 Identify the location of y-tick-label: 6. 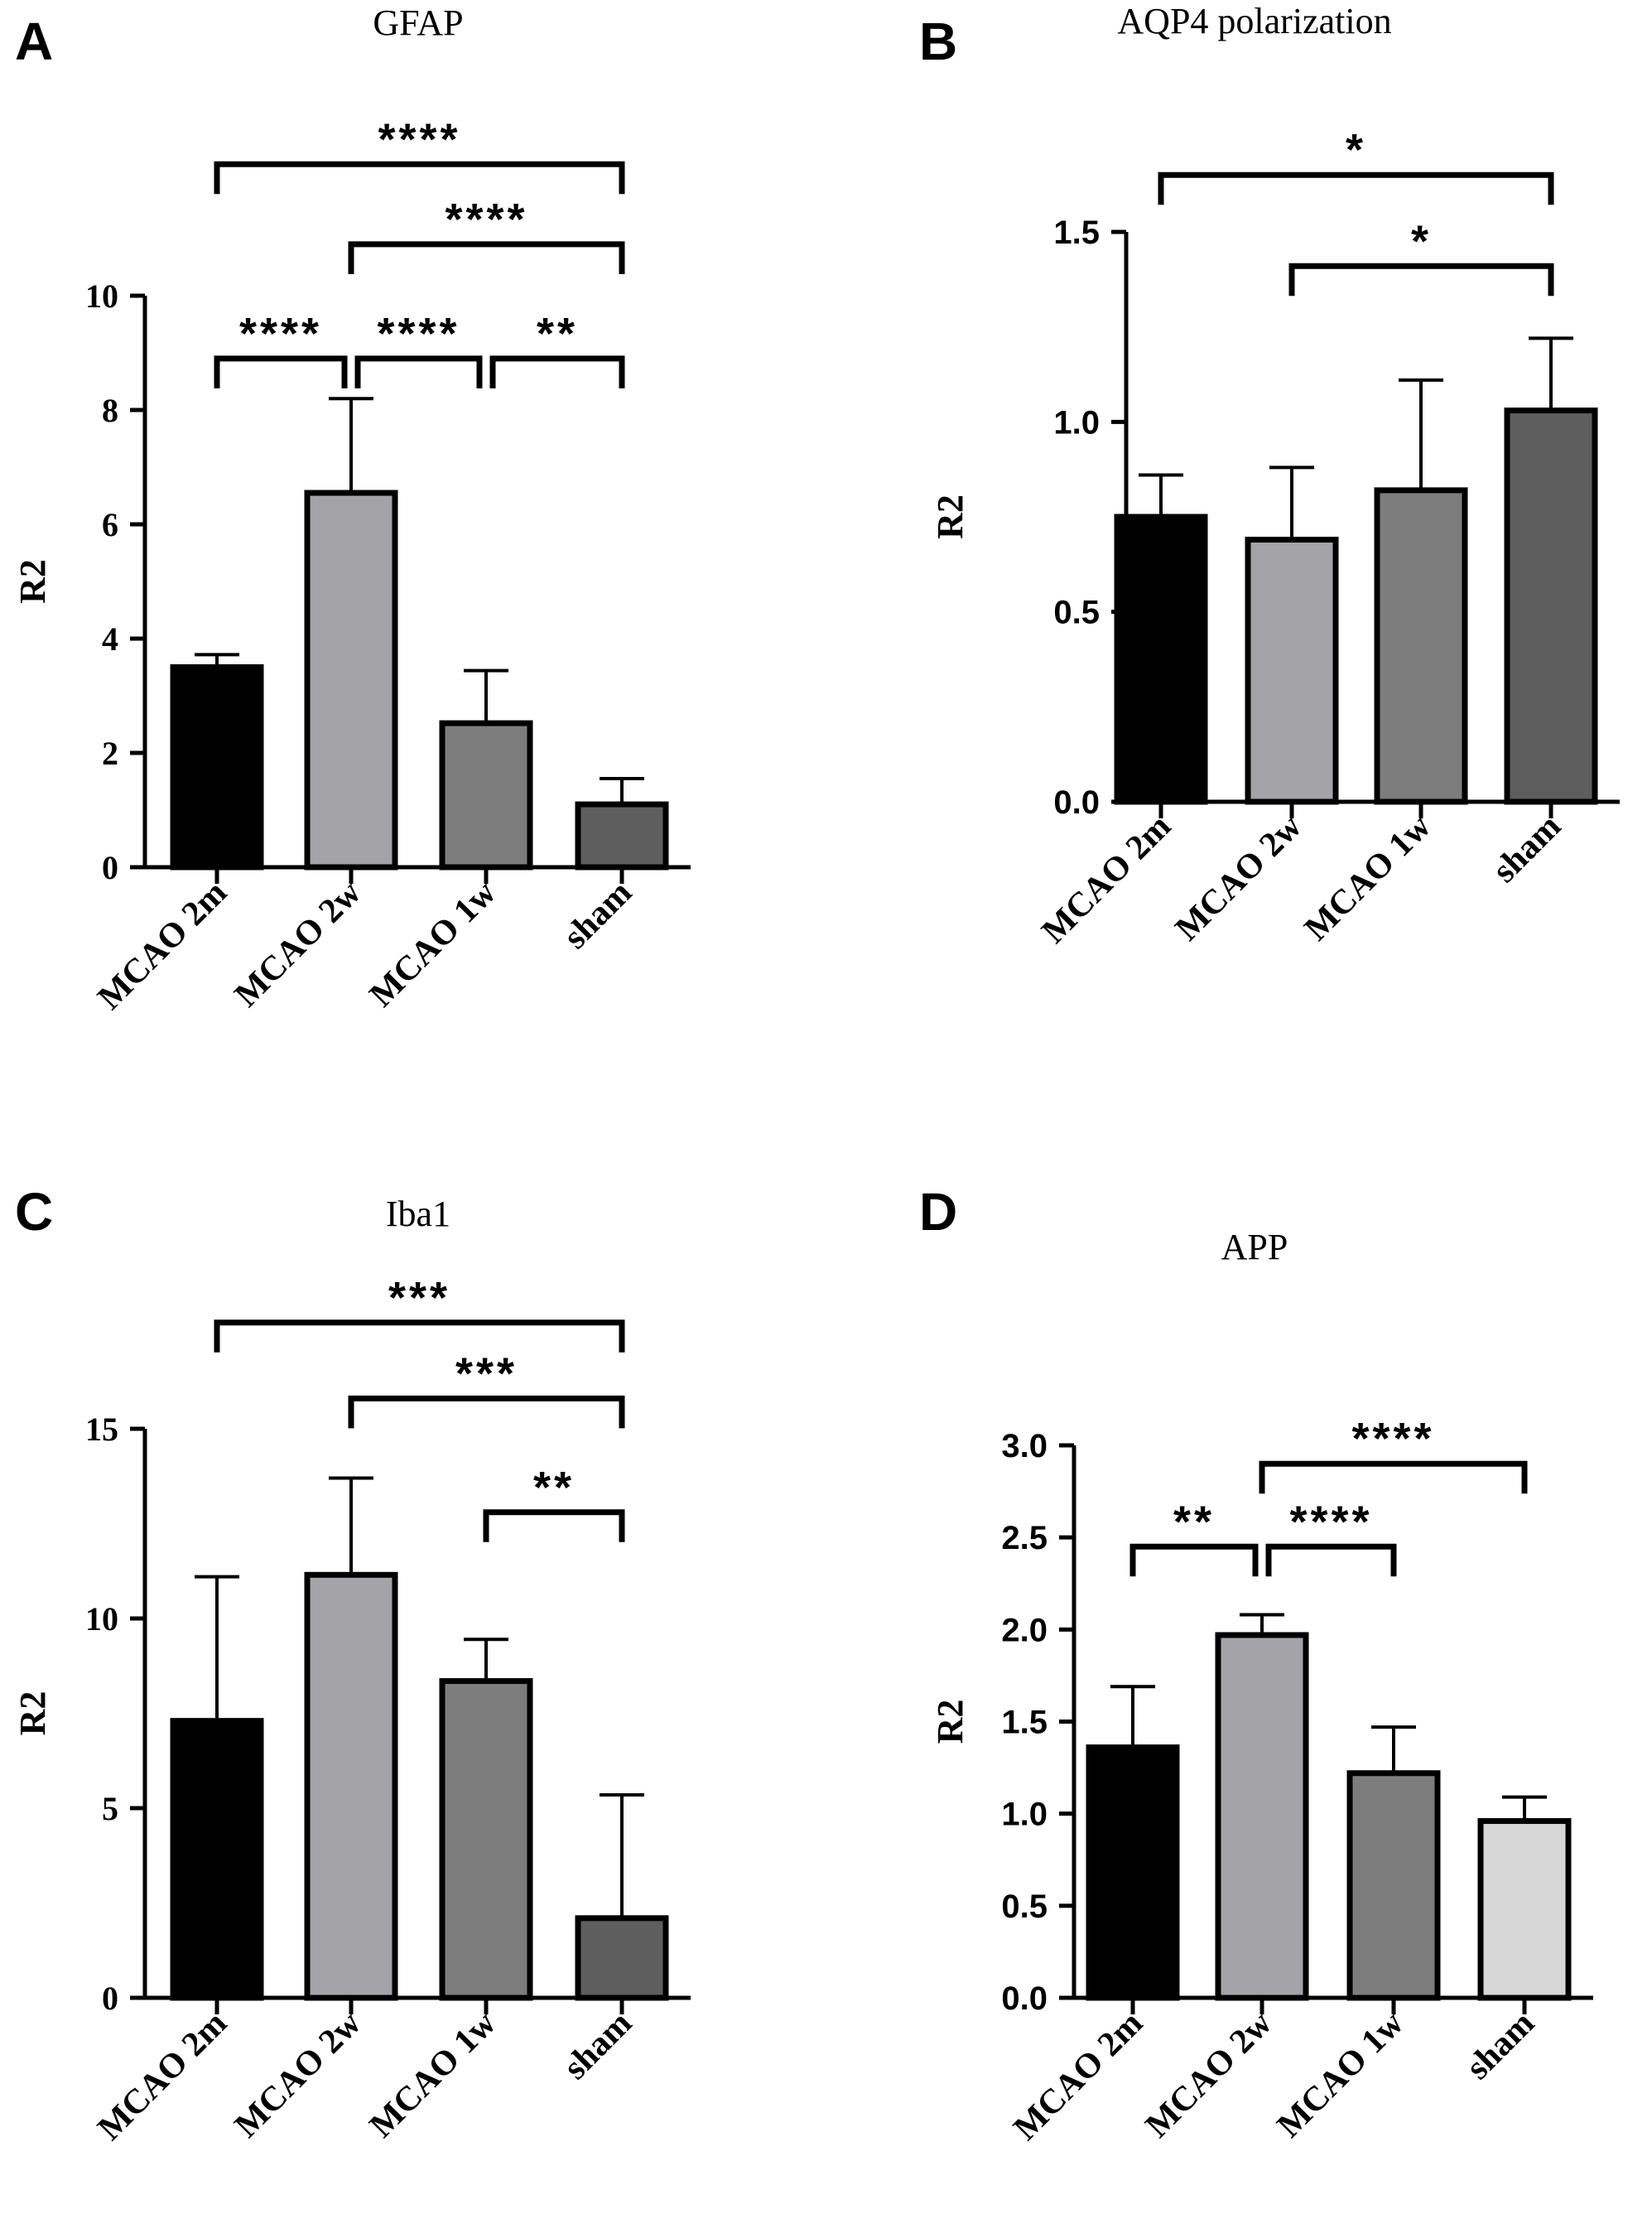
(110, 524).